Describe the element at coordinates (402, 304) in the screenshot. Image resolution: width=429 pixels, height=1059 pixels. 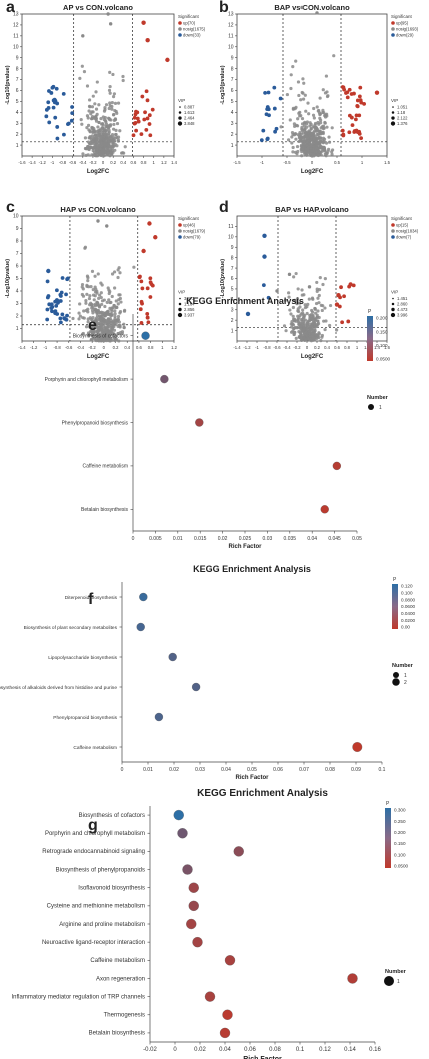
I see `vip-legend-label: 2.860` at that location.